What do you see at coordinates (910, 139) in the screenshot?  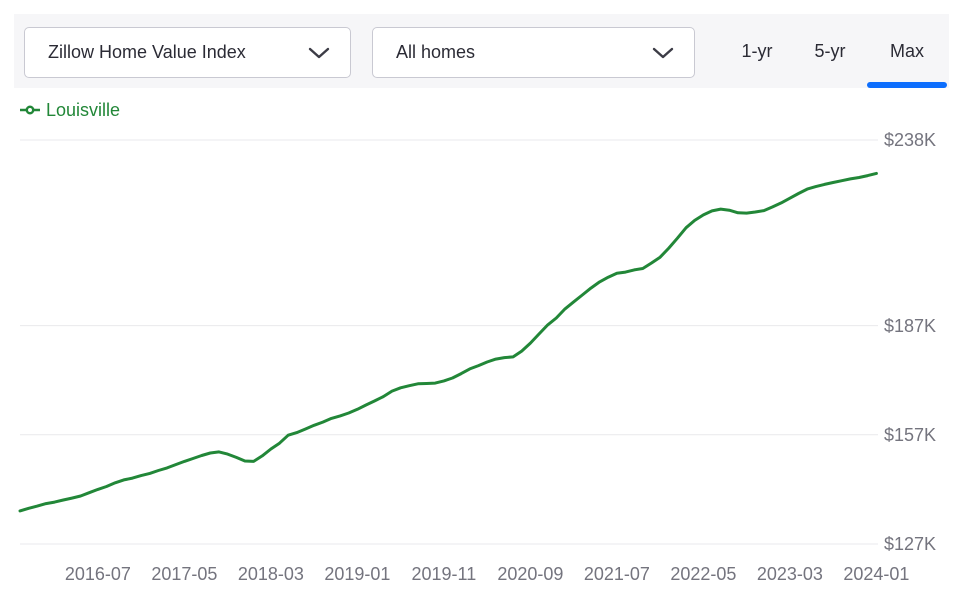 I see `y-axis-label: $238K` at bounding box center [910, 139].